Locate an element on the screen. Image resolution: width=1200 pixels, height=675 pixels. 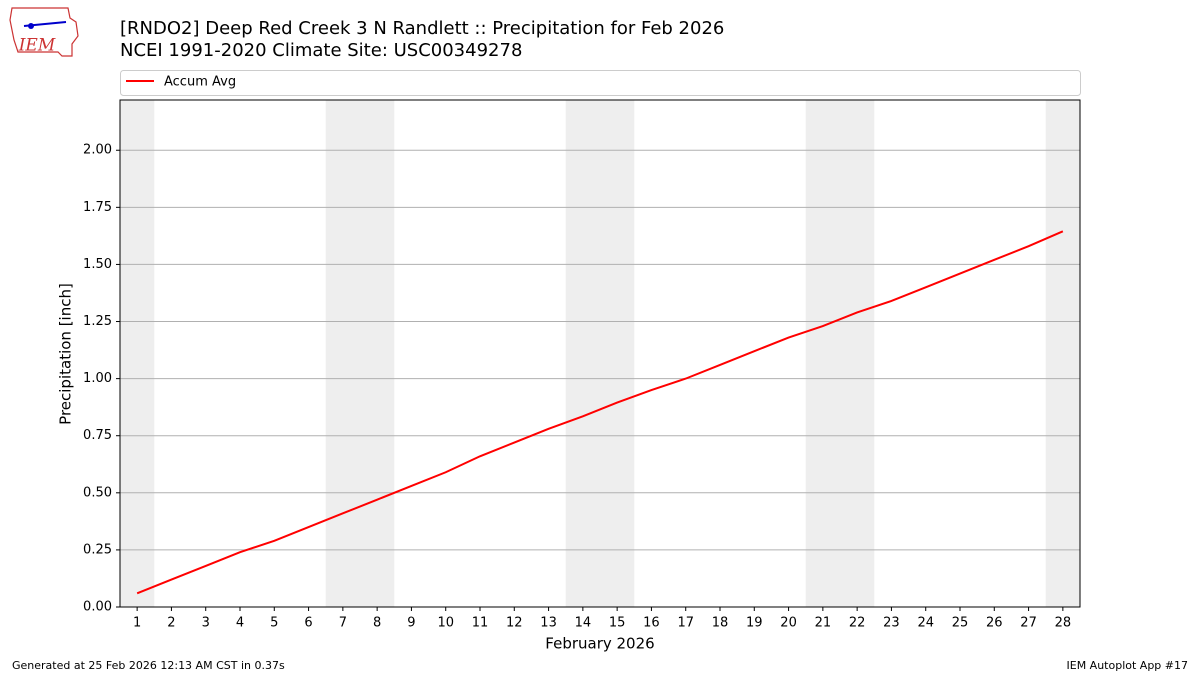
y-tick-label: 1.00 is located at coordinates (97, 378).